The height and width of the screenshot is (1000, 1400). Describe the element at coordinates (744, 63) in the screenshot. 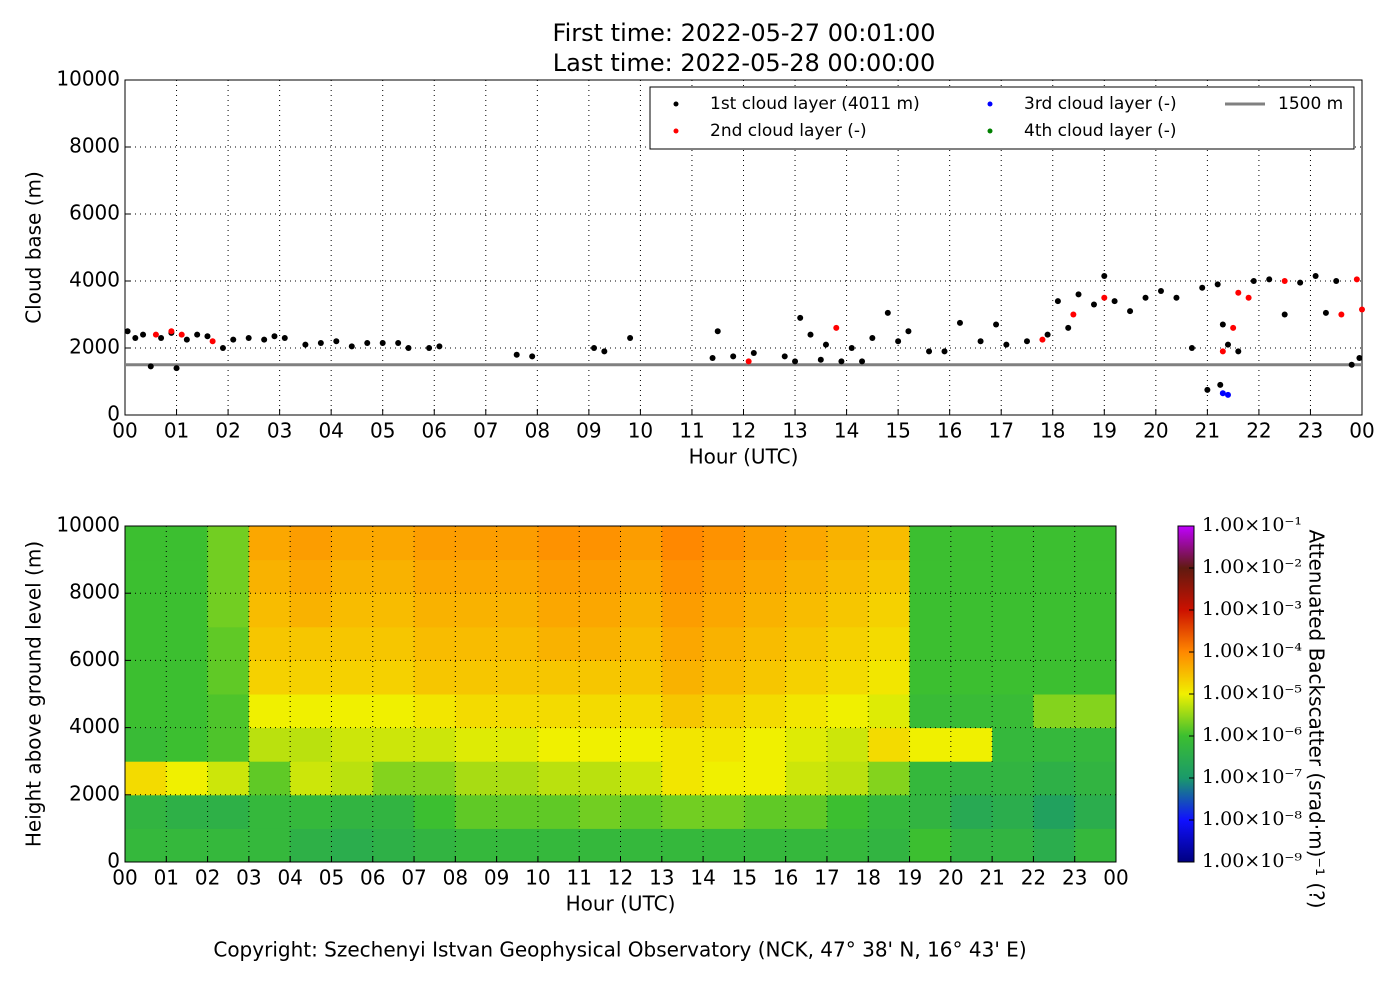

I see `chart-subtitle: Last time: 2022-05-28 00:00:00` at that location.